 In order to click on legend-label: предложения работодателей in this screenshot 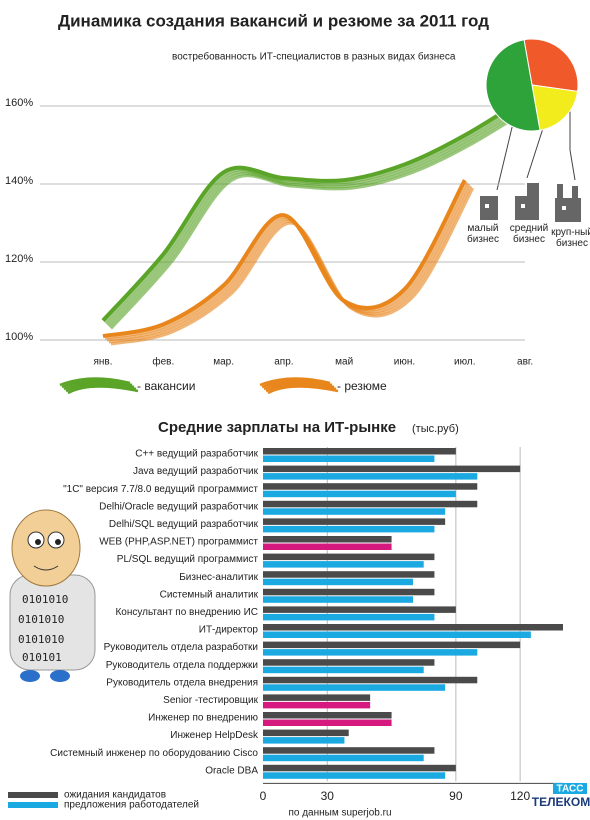, I will do `click(131, 805)`.